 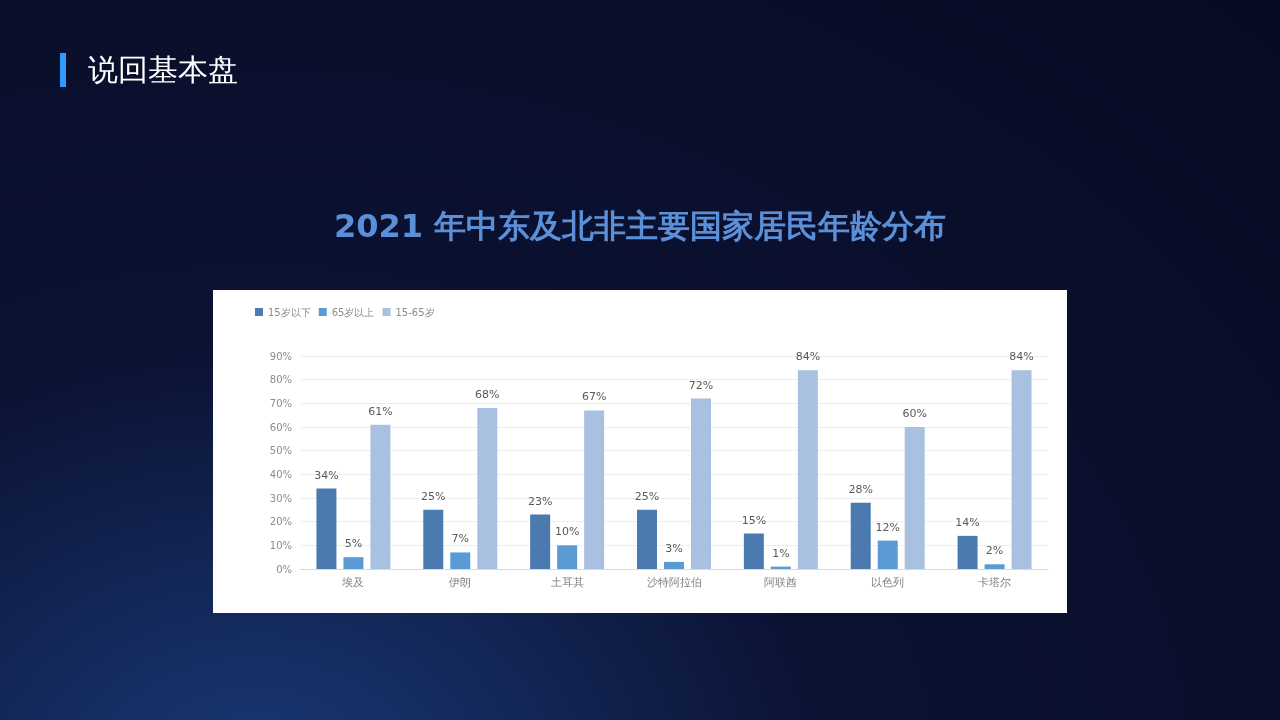 I want to click on data-label: 72%, so click(x=701, y=385).